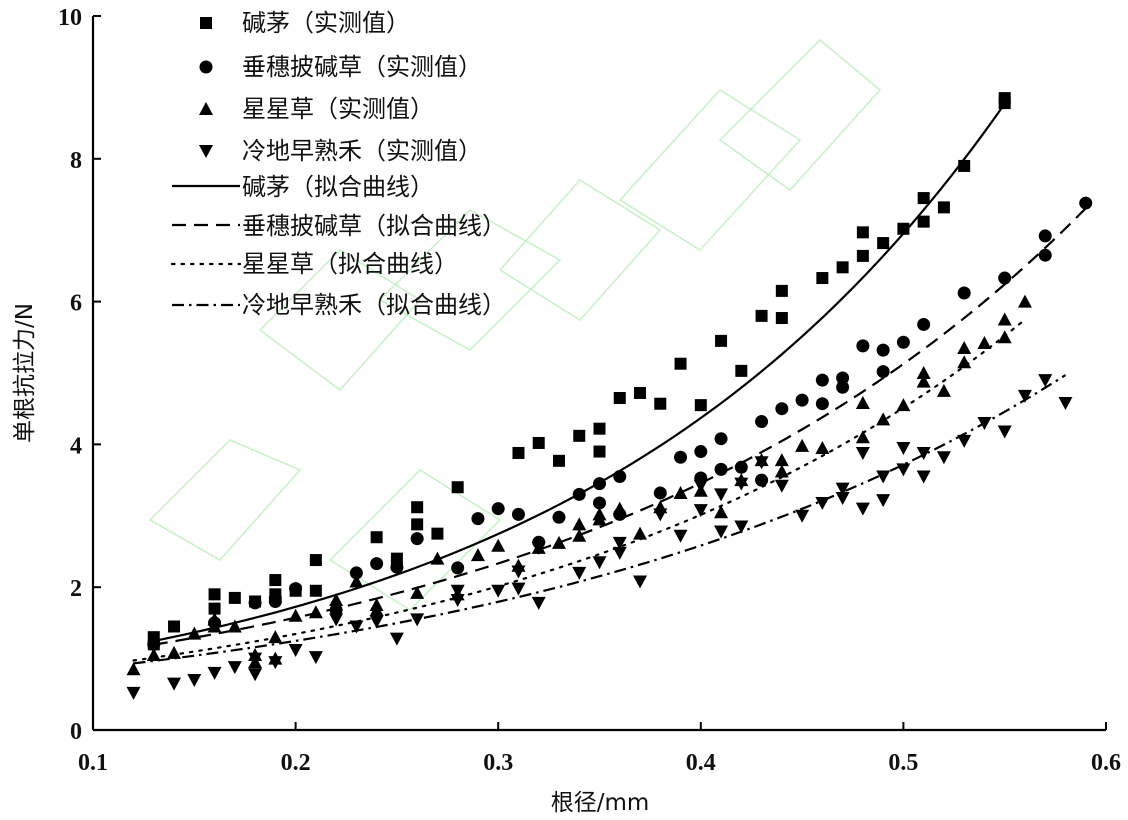 Image resolution: width=1128 pixels, height=820 pixels. I want to click on y-tick-label: 8, so click(76, 161).